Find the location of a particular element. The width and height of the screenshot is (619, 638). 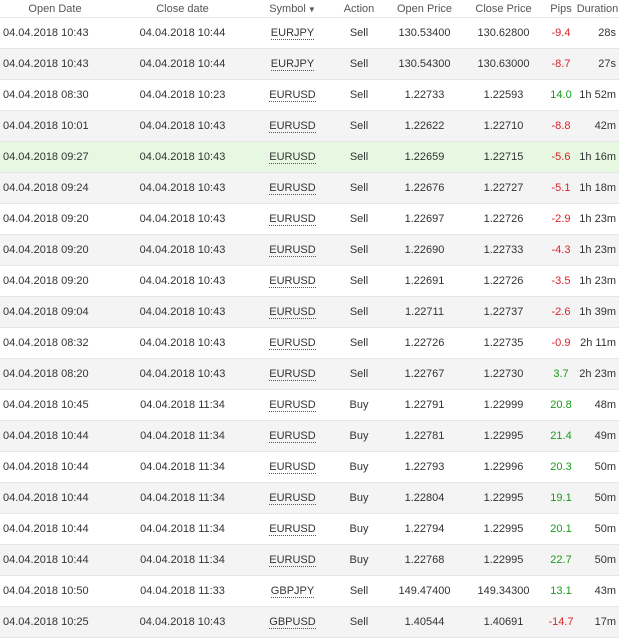

cell-duration: 50m is located at coordinates (597, 498).